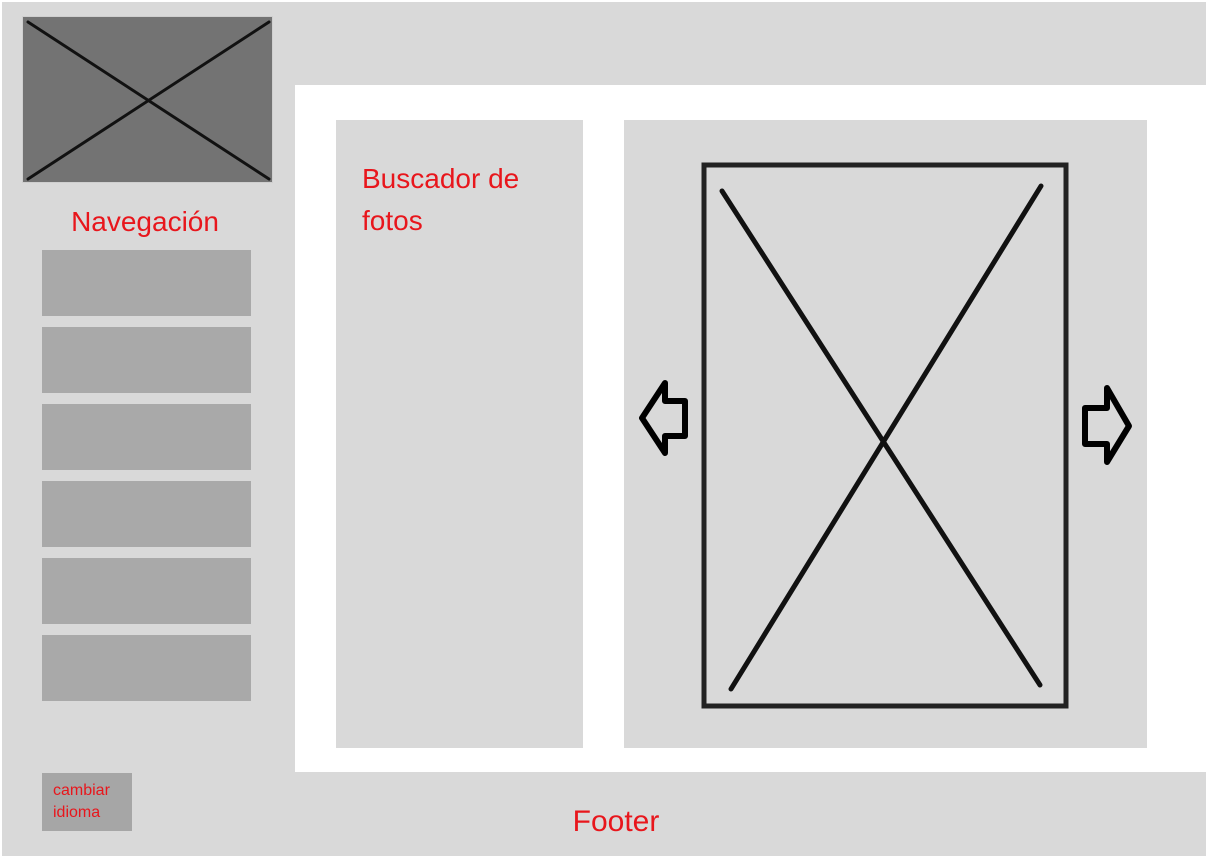  I want to click on arrow-right-icon, so click(1107, 425).